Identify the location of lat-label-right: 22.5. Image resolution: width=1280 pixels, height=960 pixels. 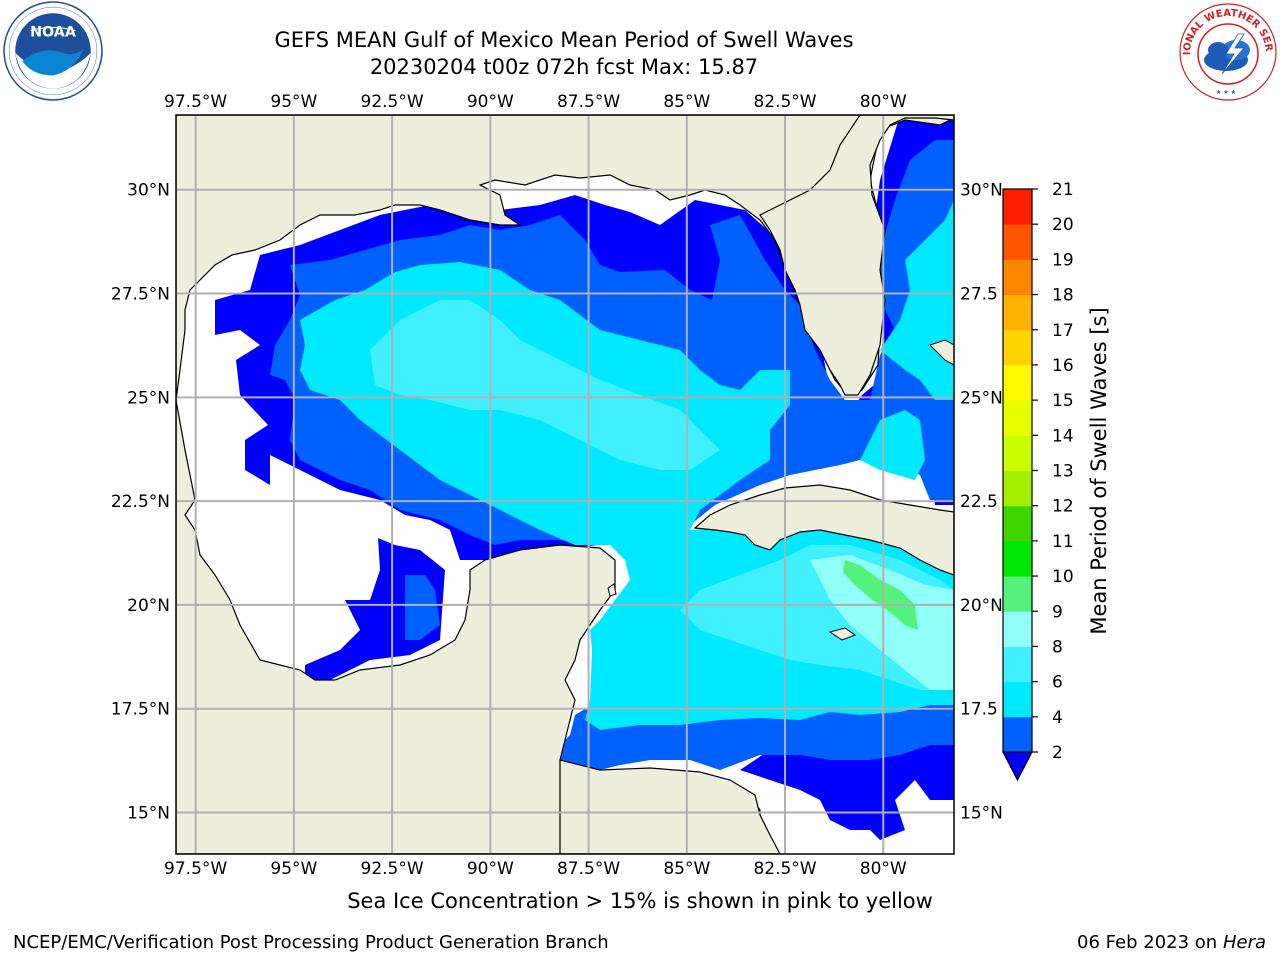
(979, 502).